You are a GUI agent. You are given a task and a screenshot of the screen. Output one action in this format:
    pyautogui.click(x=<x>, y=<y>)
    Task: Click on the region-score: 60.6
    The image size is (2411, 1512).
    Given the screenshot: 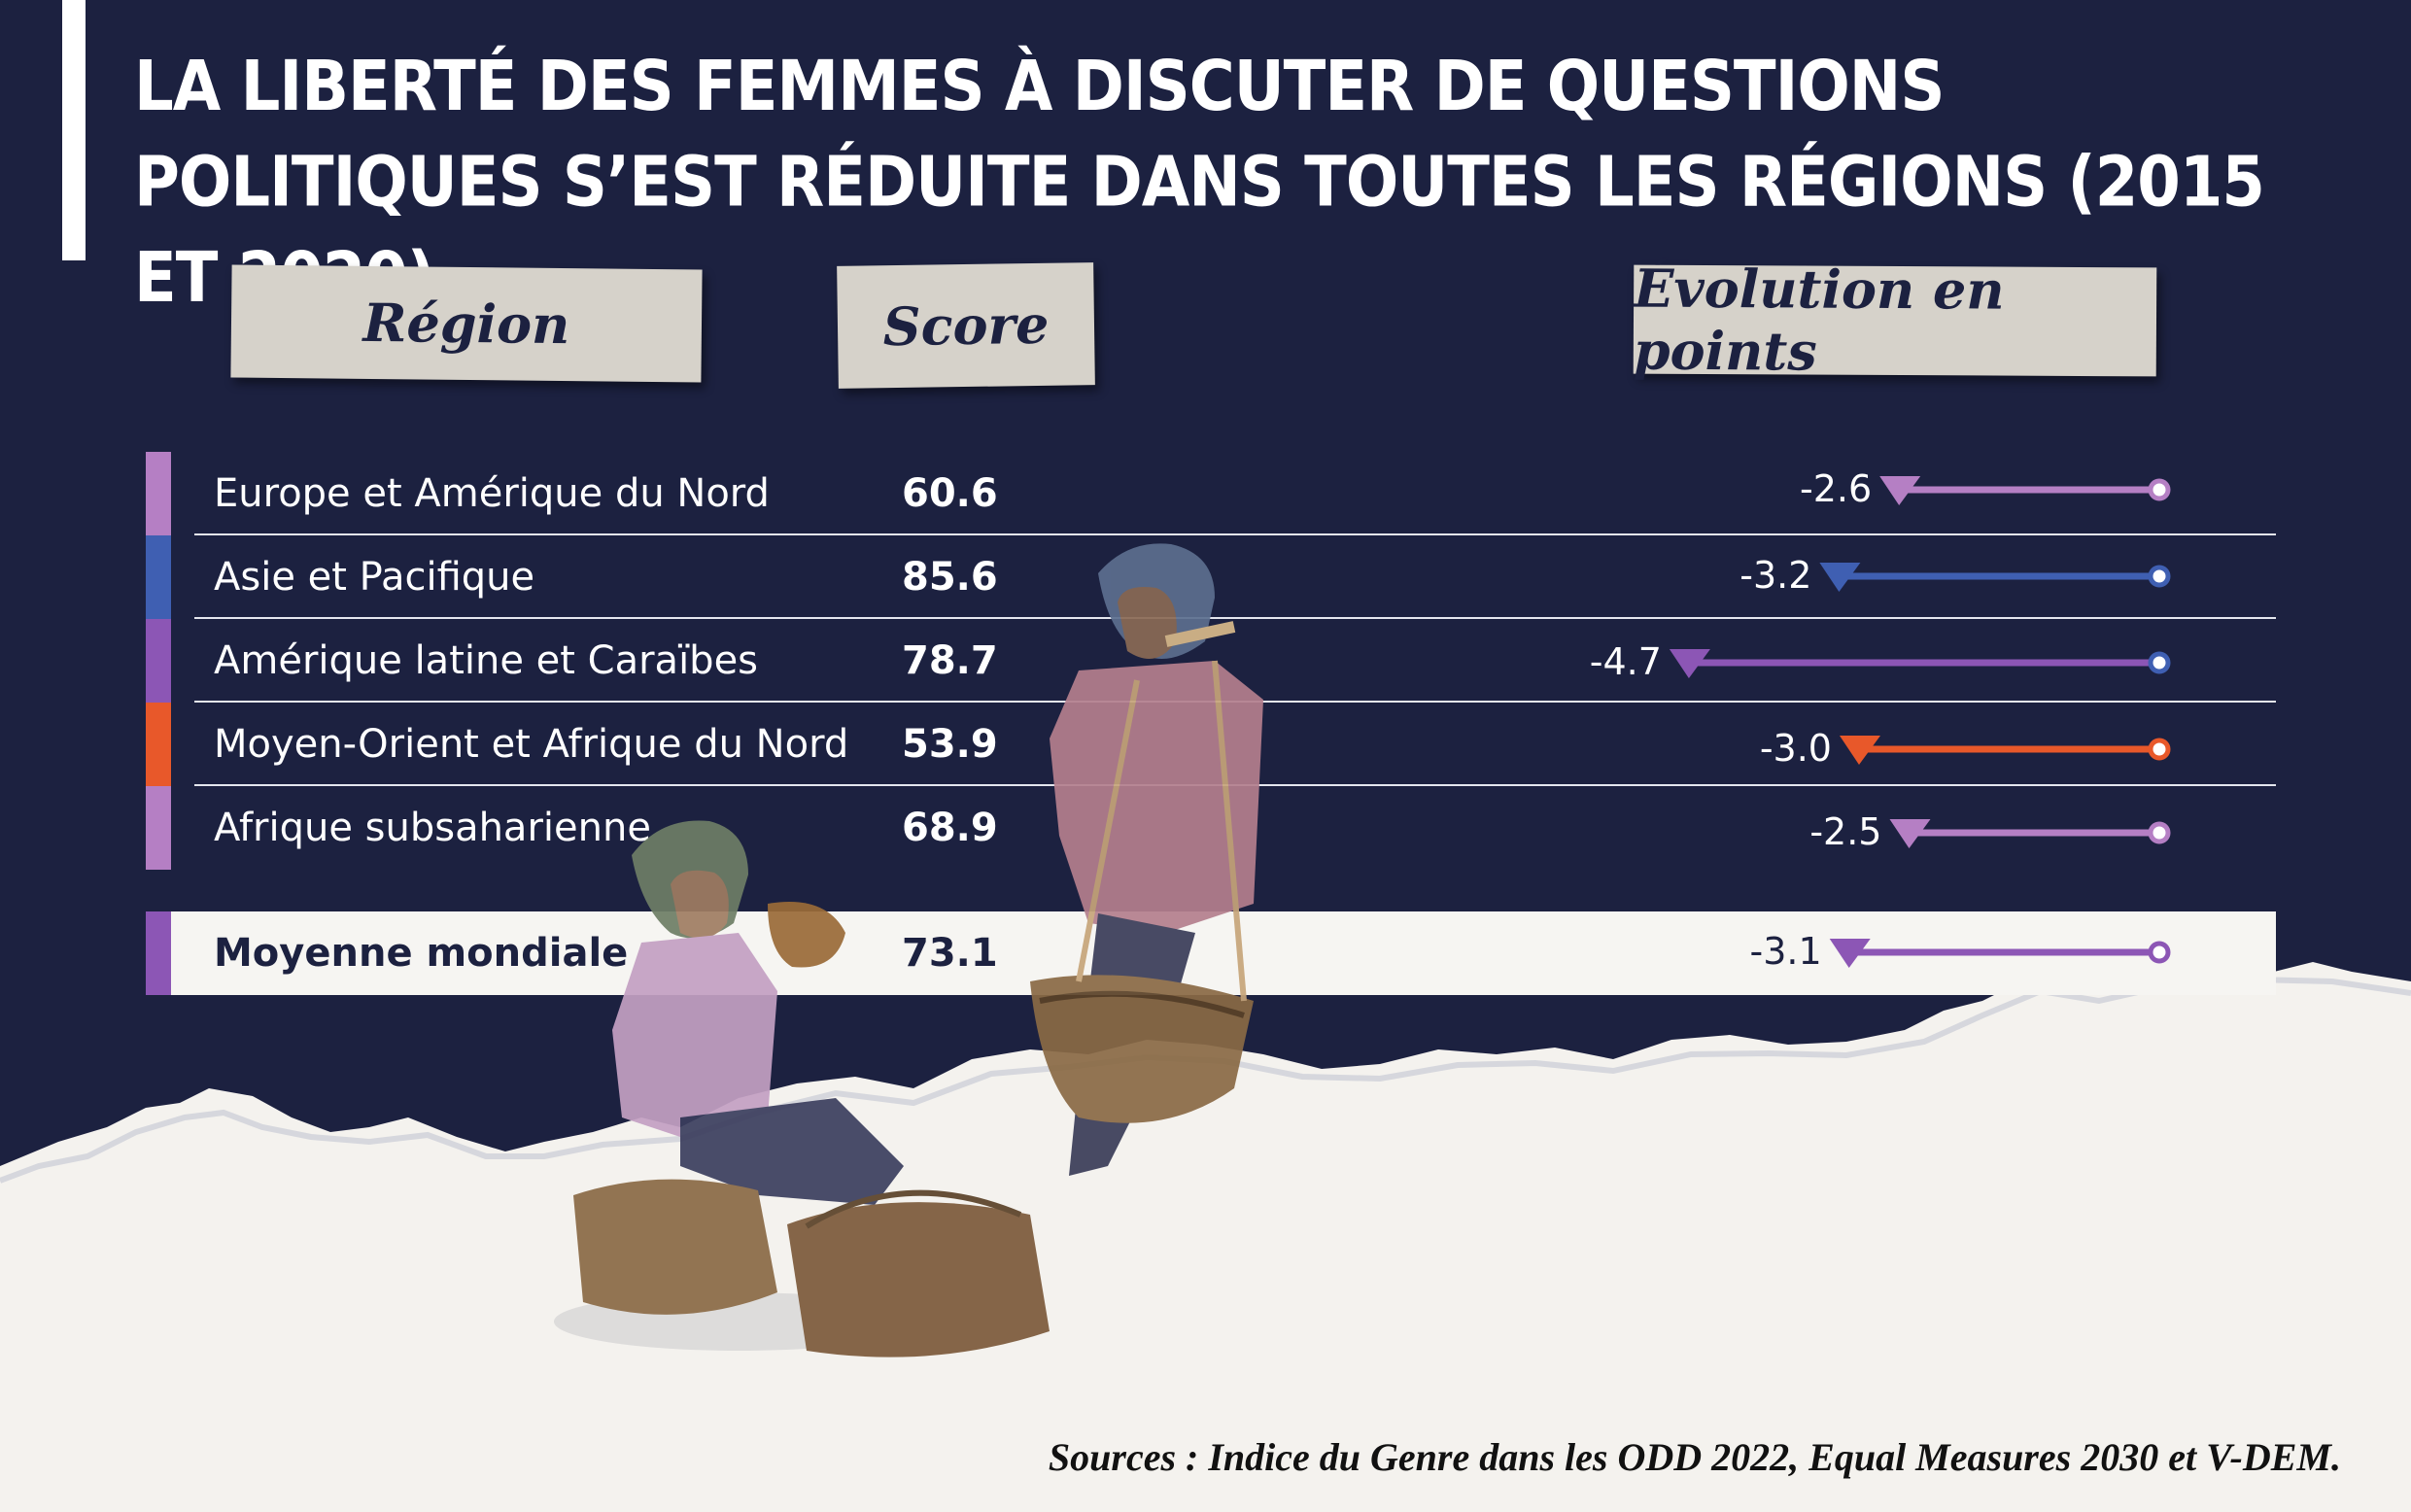 What is the action you would take?
    pyautogui.click(x=950, y=493)
    